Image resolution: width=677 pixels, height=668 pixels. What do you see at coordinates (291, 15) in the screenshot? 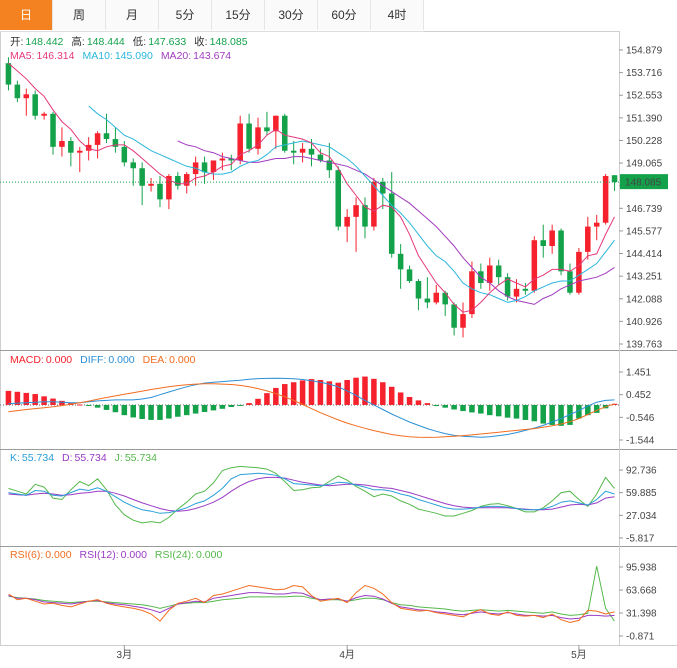
I see `tab-30min: 30分` at bounding box center [291, 15].